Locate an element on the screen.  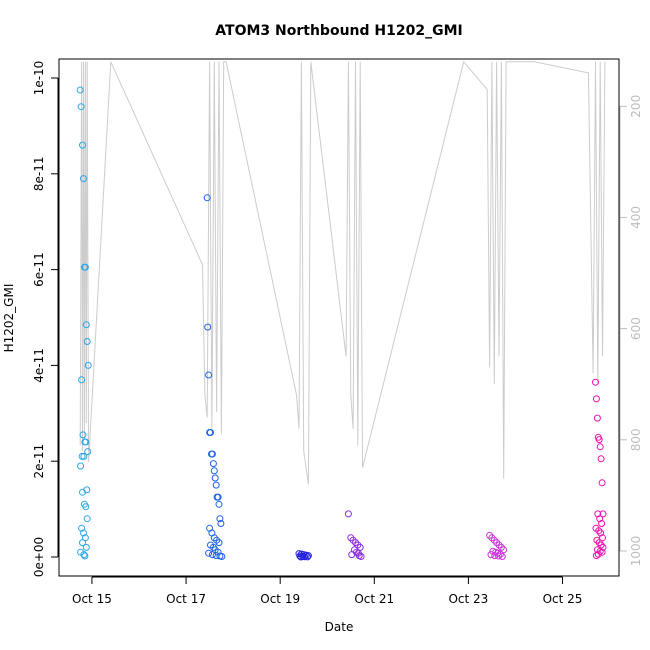
x-tick-label: Oct 15 is located at coordinates (92, 599).